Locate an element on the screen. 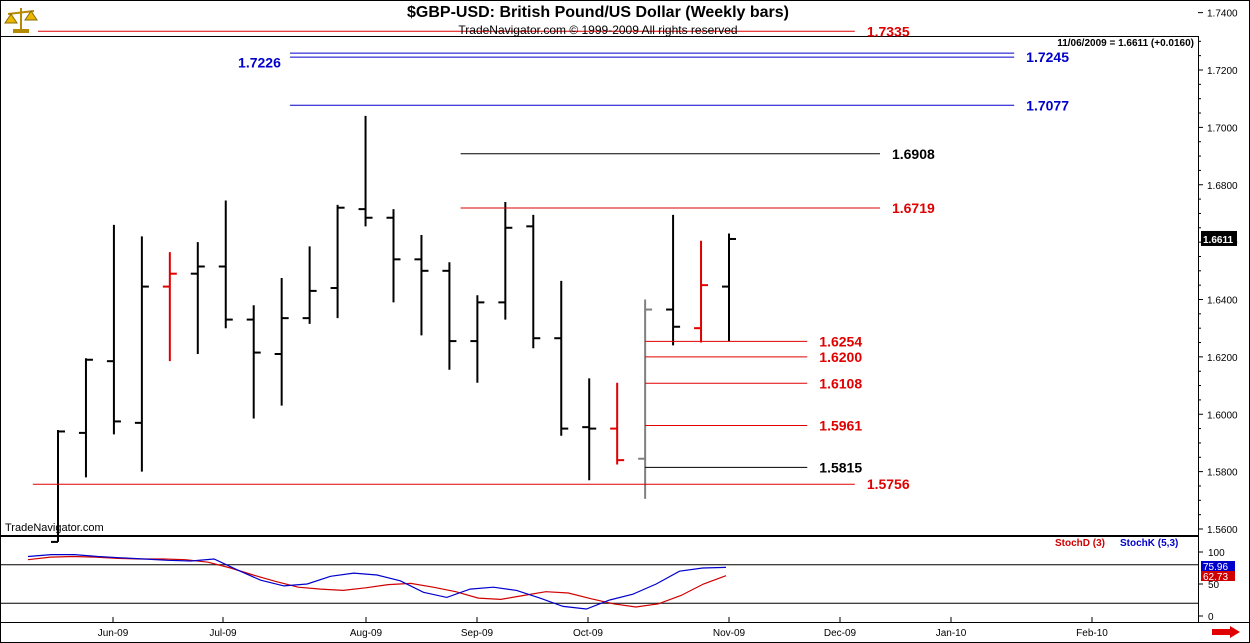  level-label: 1.6200 is located at coordinates (840, 357).